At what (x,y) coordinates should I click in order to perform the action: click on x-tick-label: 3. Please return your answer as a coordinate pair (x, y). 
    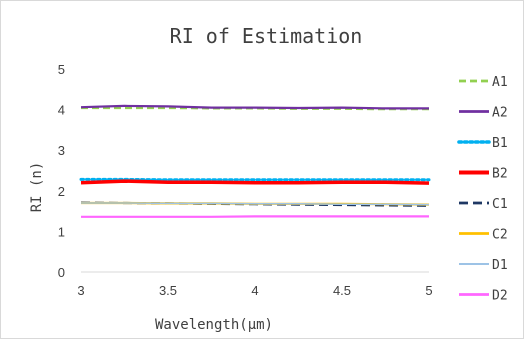
    Looking at the image, I should click on (80, 290).